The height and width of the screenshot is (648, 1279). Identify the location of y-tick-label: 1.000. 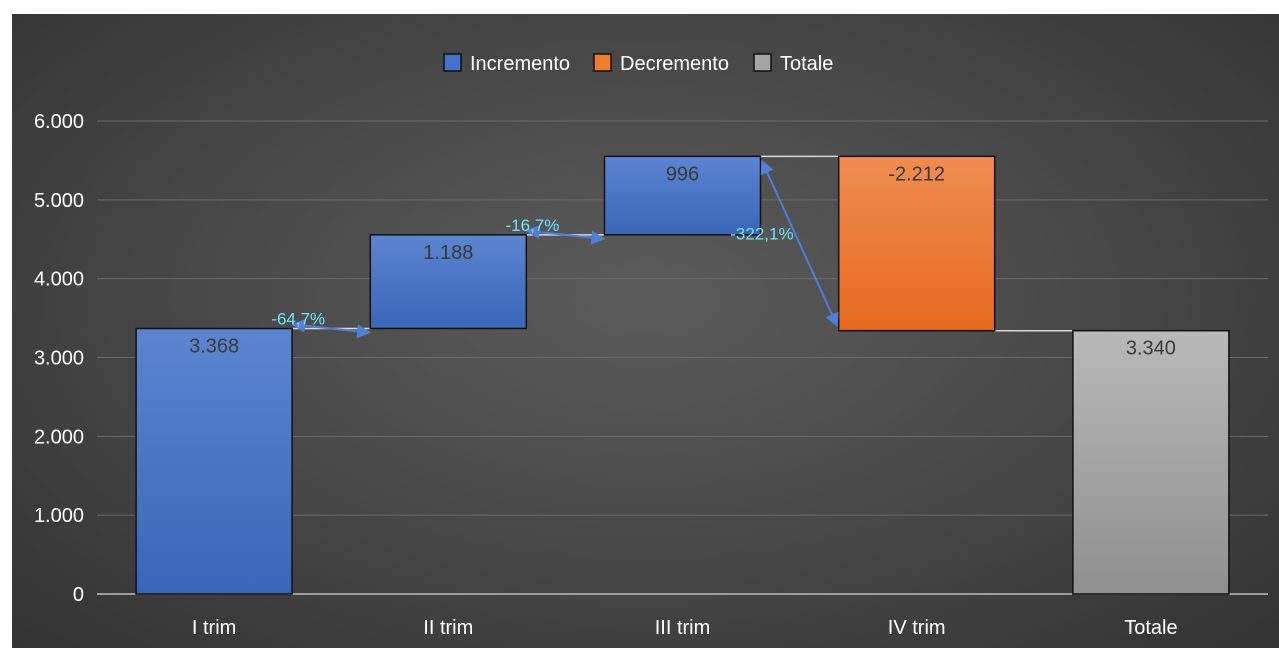
(59, 516).